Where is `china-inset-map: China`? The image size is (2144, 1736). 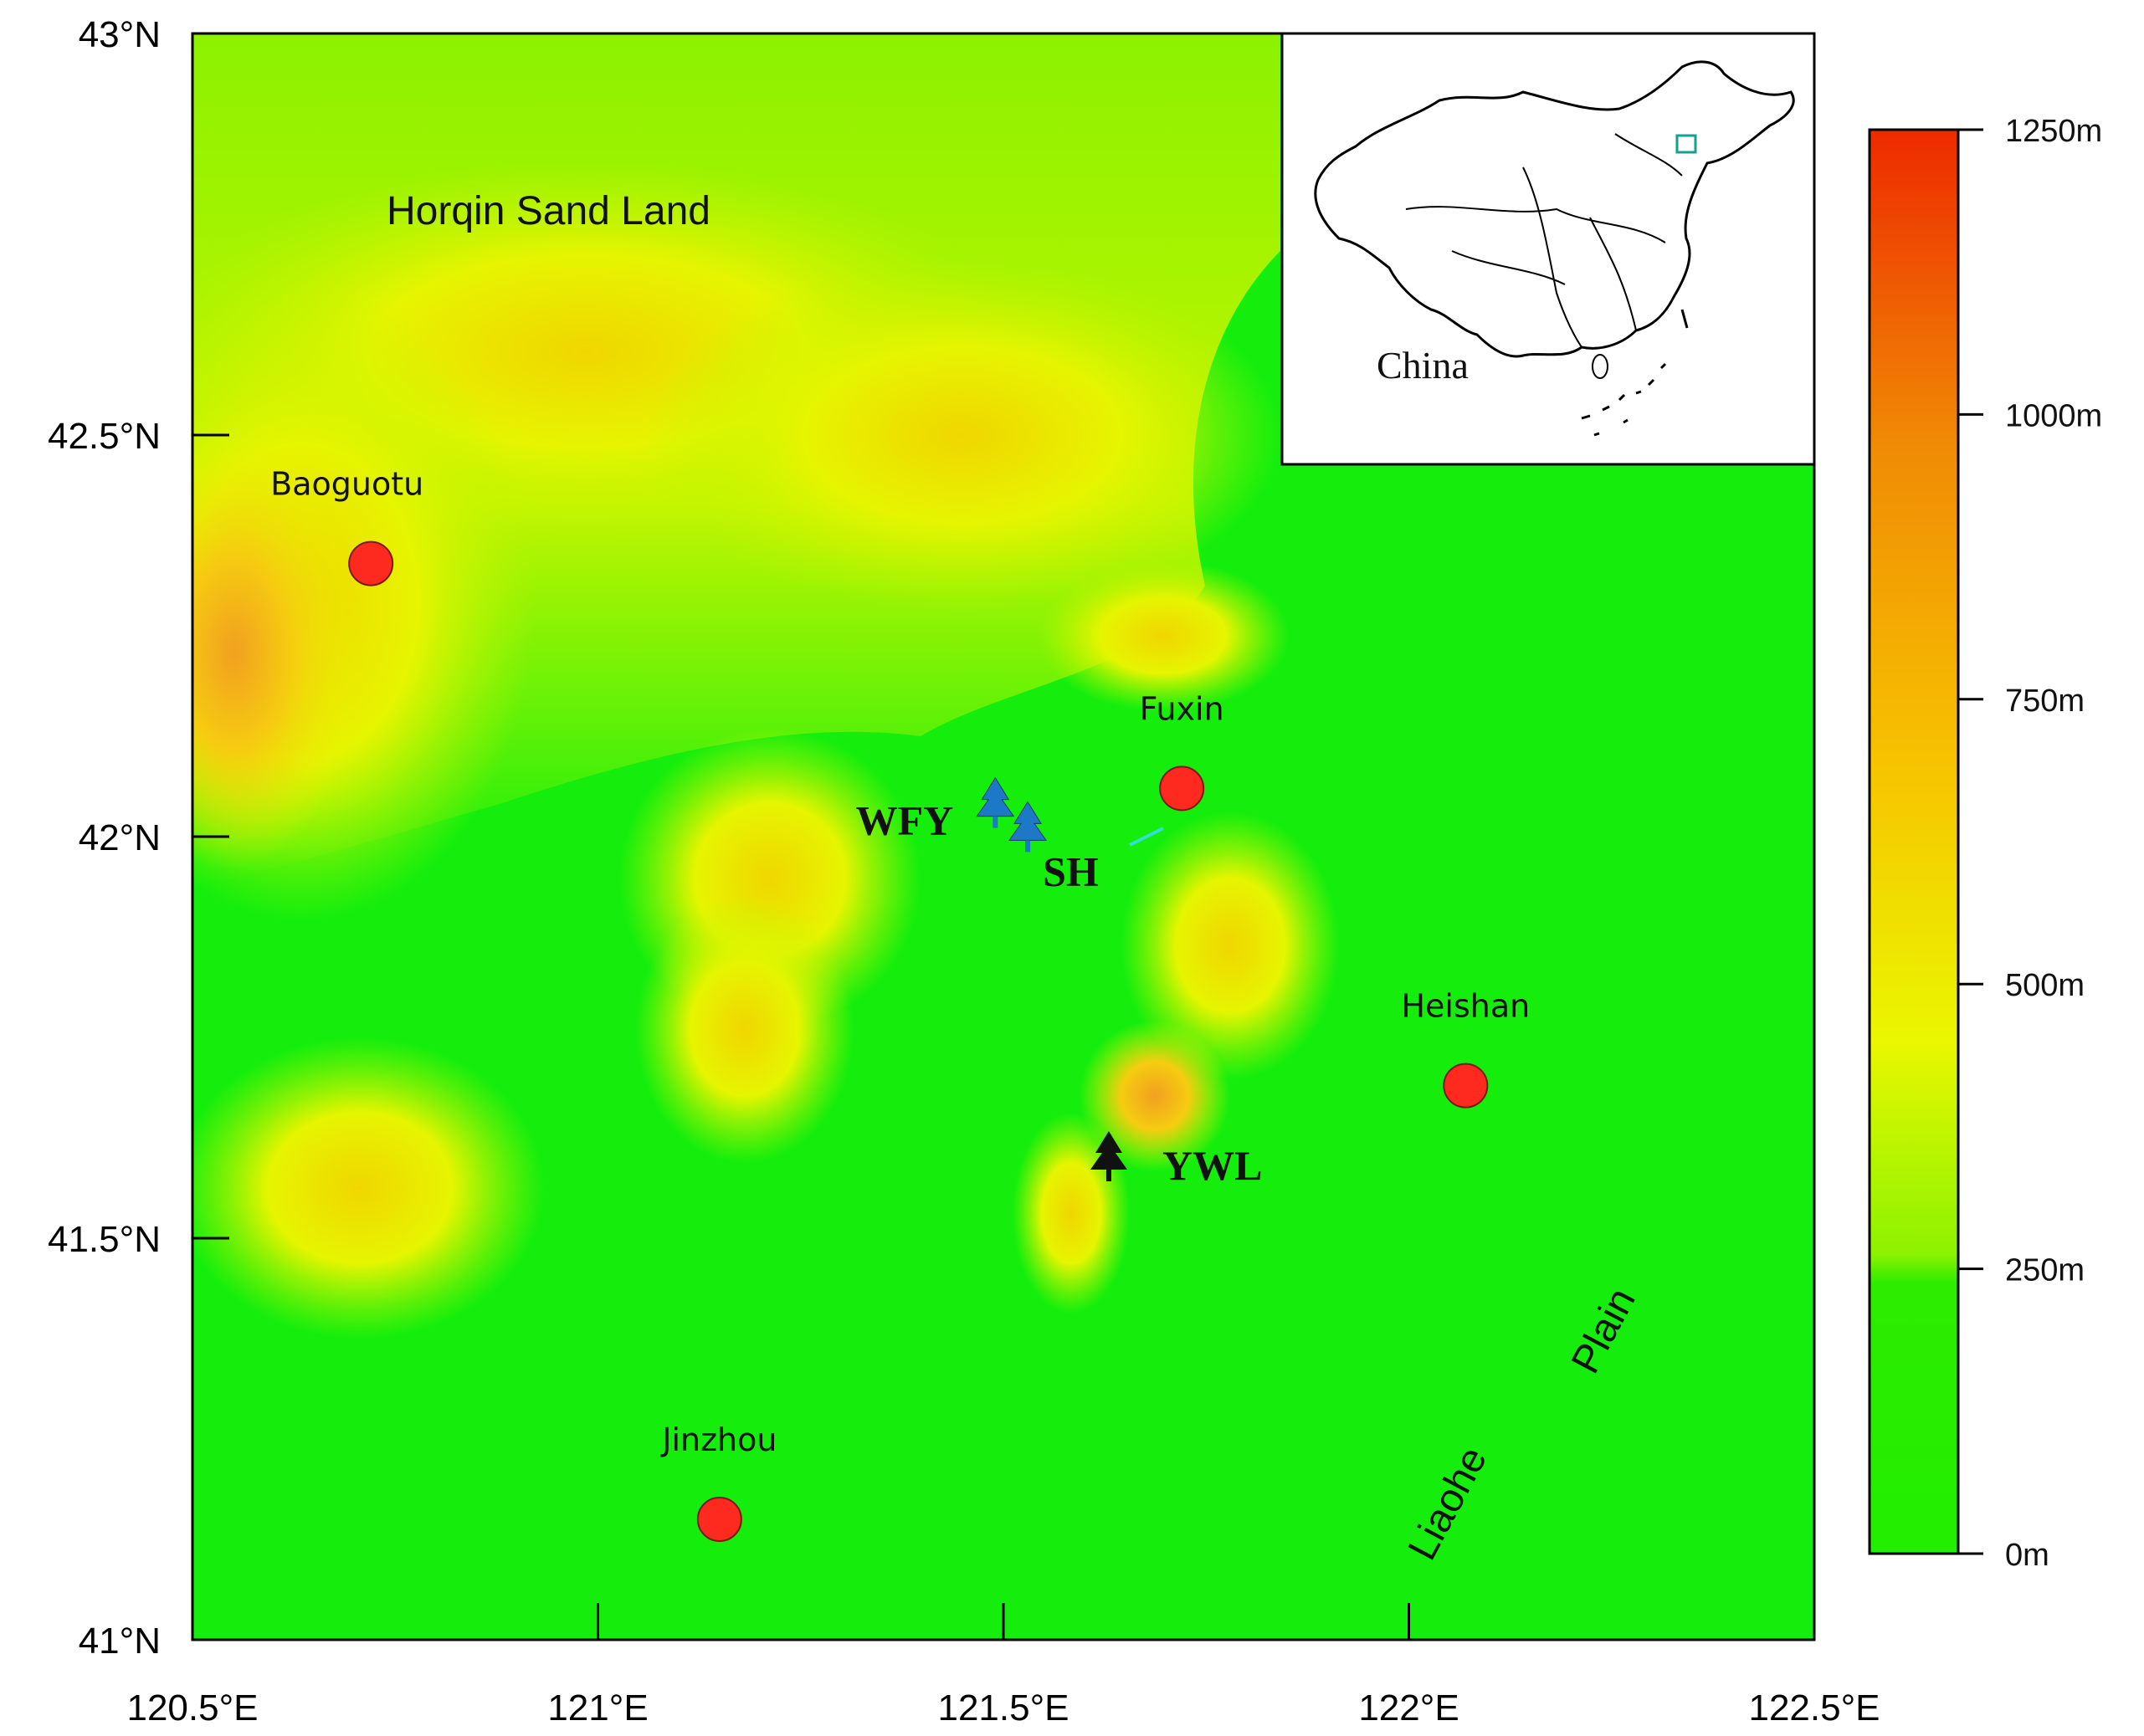
china-inset-map: China is located at coordinates (1548, 249).